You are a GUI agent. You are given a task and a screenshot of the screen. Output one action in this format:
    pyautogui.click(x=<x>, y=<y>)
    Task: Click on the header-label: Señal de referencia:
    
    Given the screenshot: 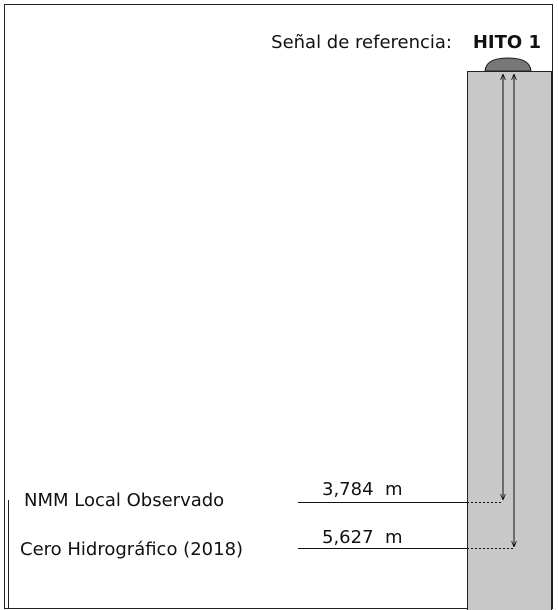 What is the action you would take?
    pyautogui.click(x=361, y=42)
    